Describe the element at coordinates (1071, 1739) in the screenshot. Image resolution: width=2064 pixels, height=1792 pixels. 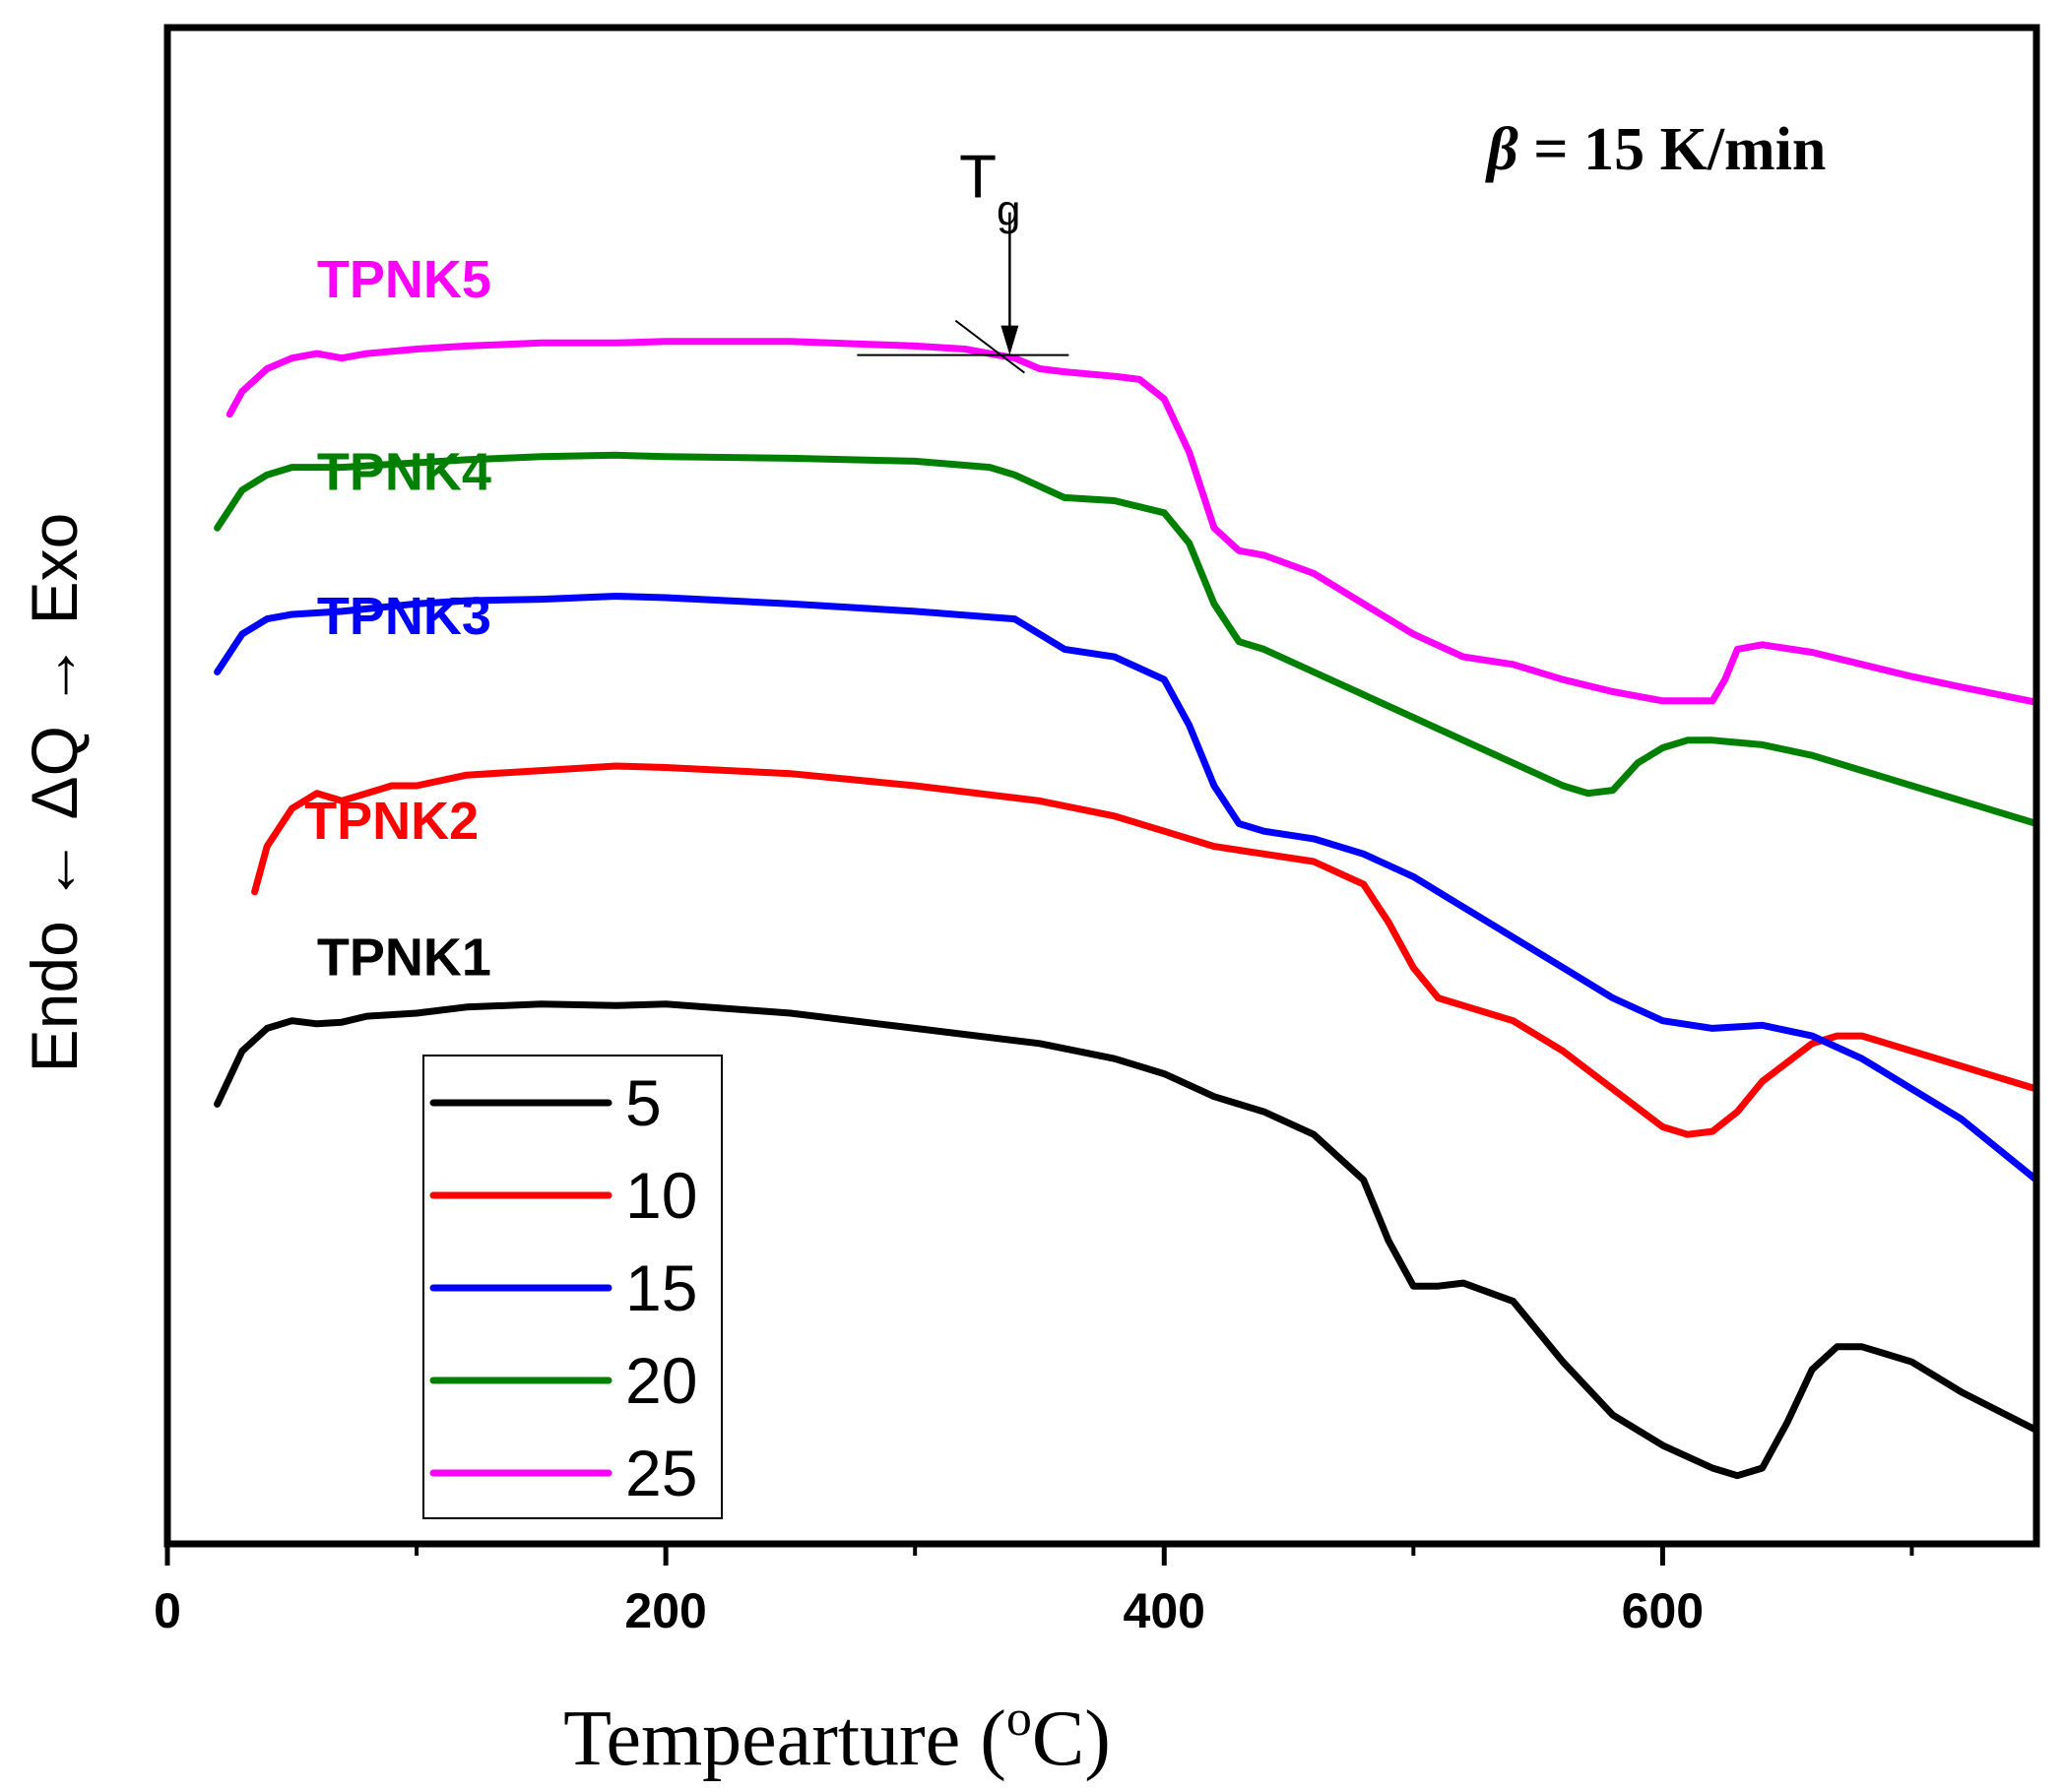
I see `x-axis-label-tail: C)` at that location.